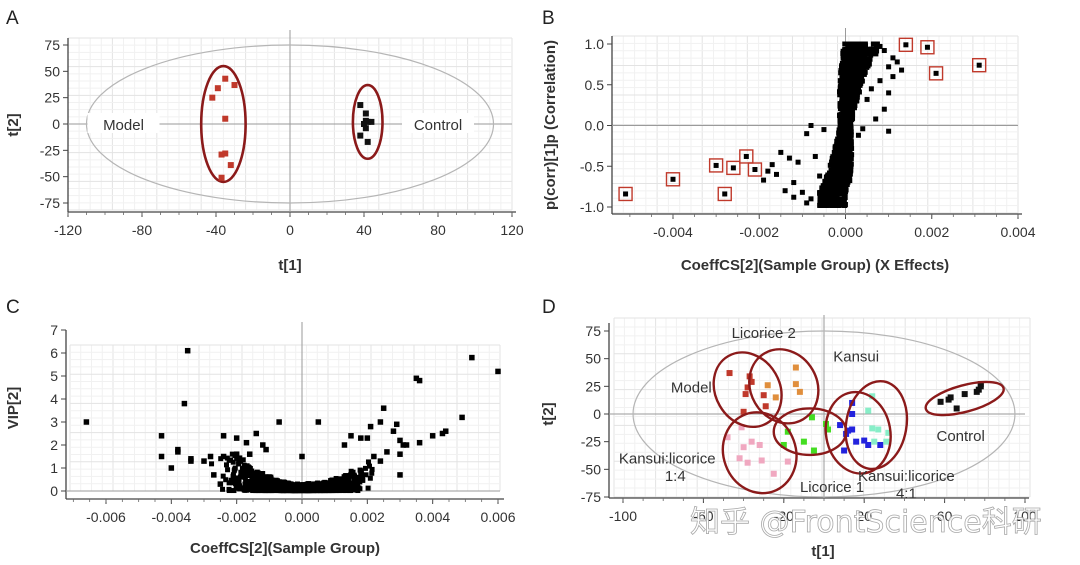  What do you see at coordinates (285, 548) in the screenshot?
I see `x-axis-label-c: CoeffCS[2](Sample Group)` at bounding box center [285, 548].